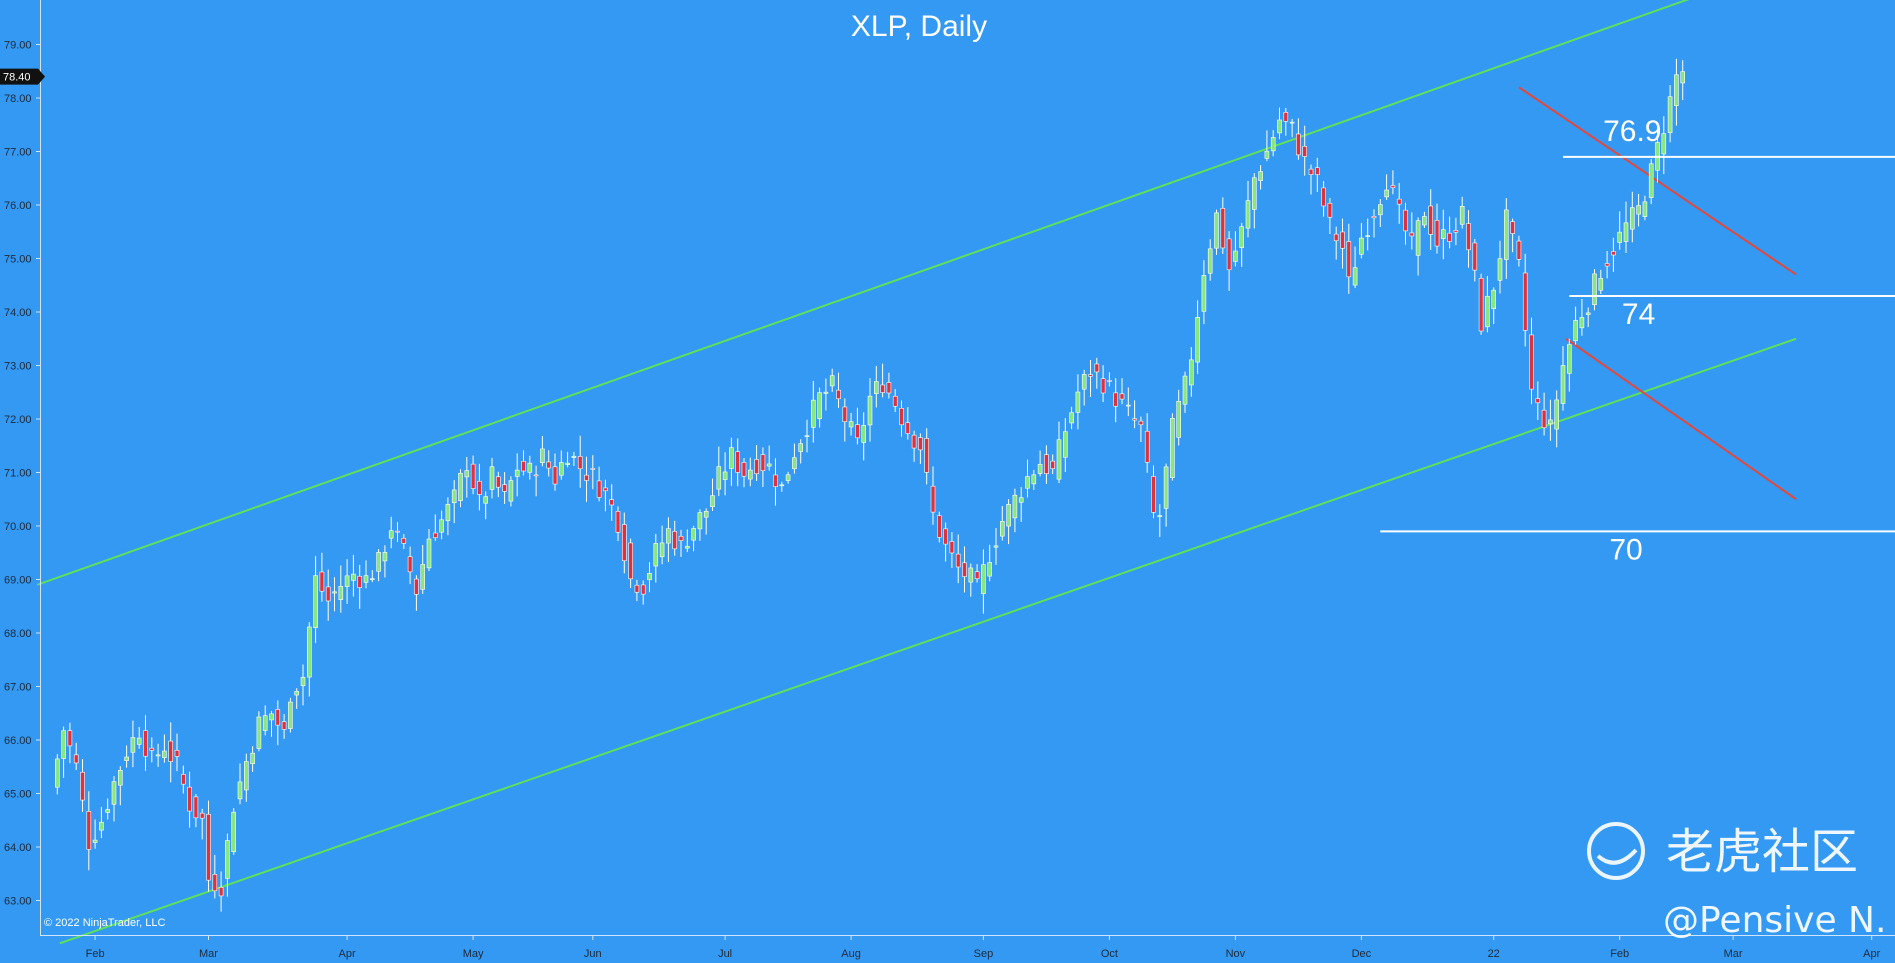 The image size is (1895, 963). Describe the element at coordinates (1617, 856) in the screenshot. I see `tiger-logo-stroke` at that location.